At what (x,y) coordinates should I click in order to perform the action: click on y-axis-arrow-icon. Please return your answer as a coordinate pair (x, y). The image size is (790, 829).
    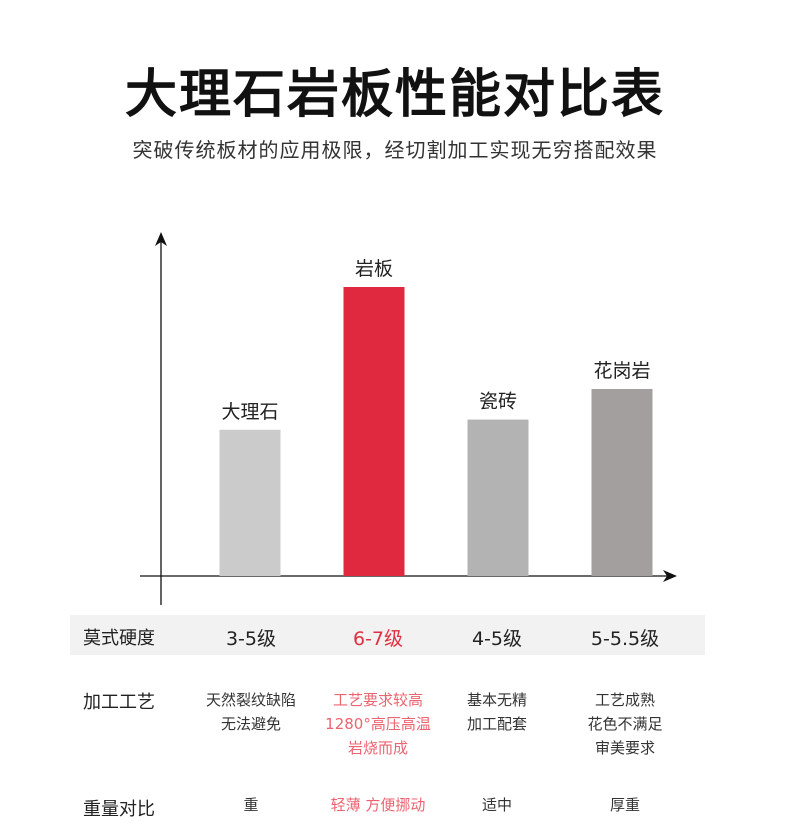
    Looking at the image, I should click on (161, 239).